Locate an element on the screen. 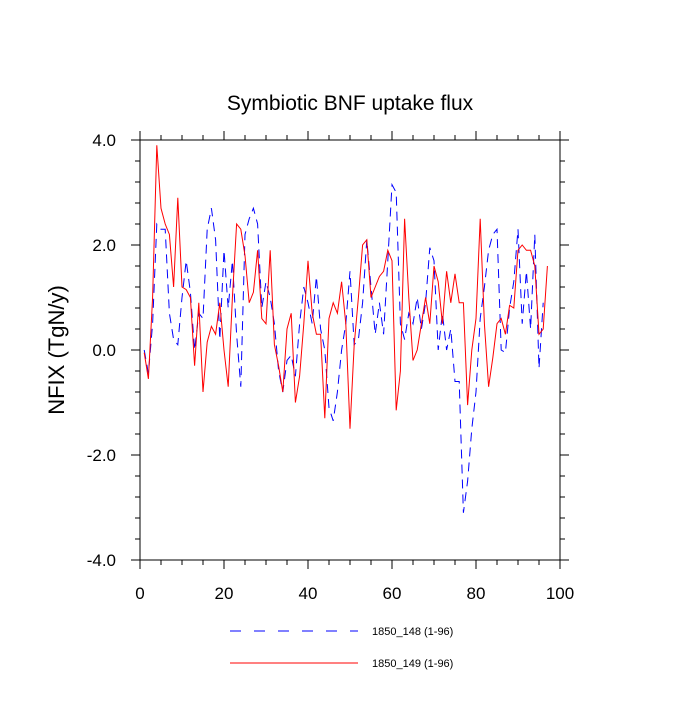 This screenshot has height=705, width=700. x-tick-label: 0 is located at coordinates (139, 593).